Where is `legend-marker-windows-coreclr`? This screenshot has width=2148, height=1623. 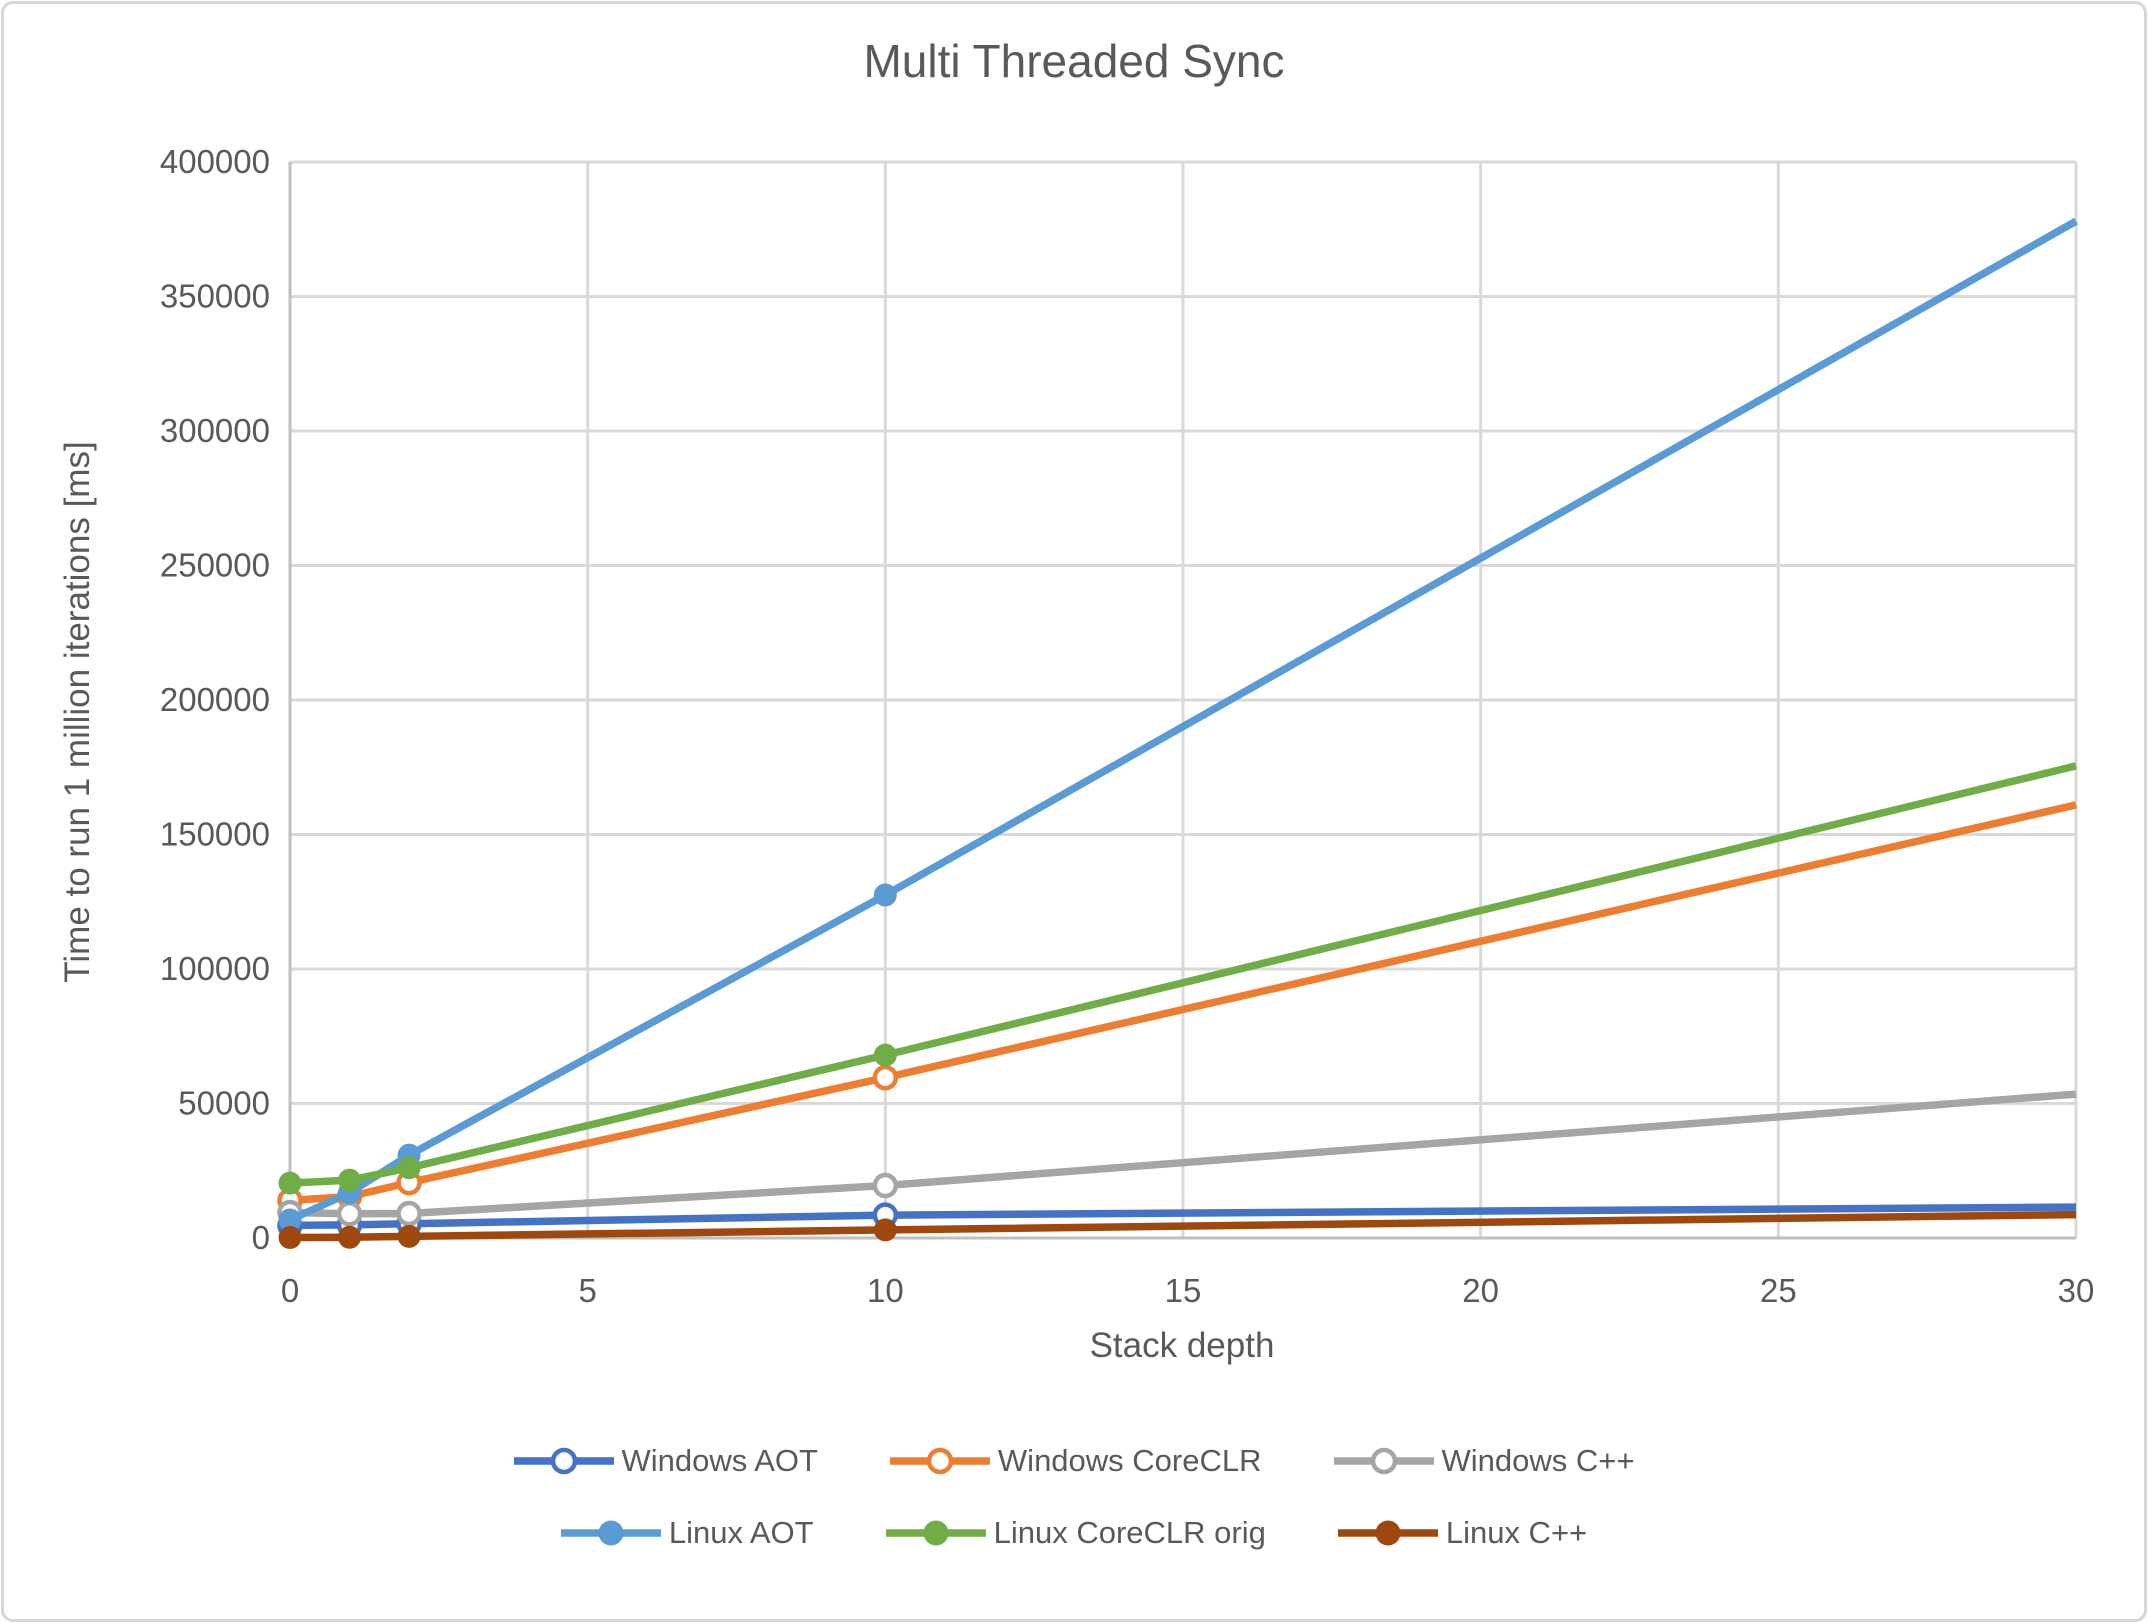 legend-marker-windows-coreclr is located at coordinates (939, 1461).